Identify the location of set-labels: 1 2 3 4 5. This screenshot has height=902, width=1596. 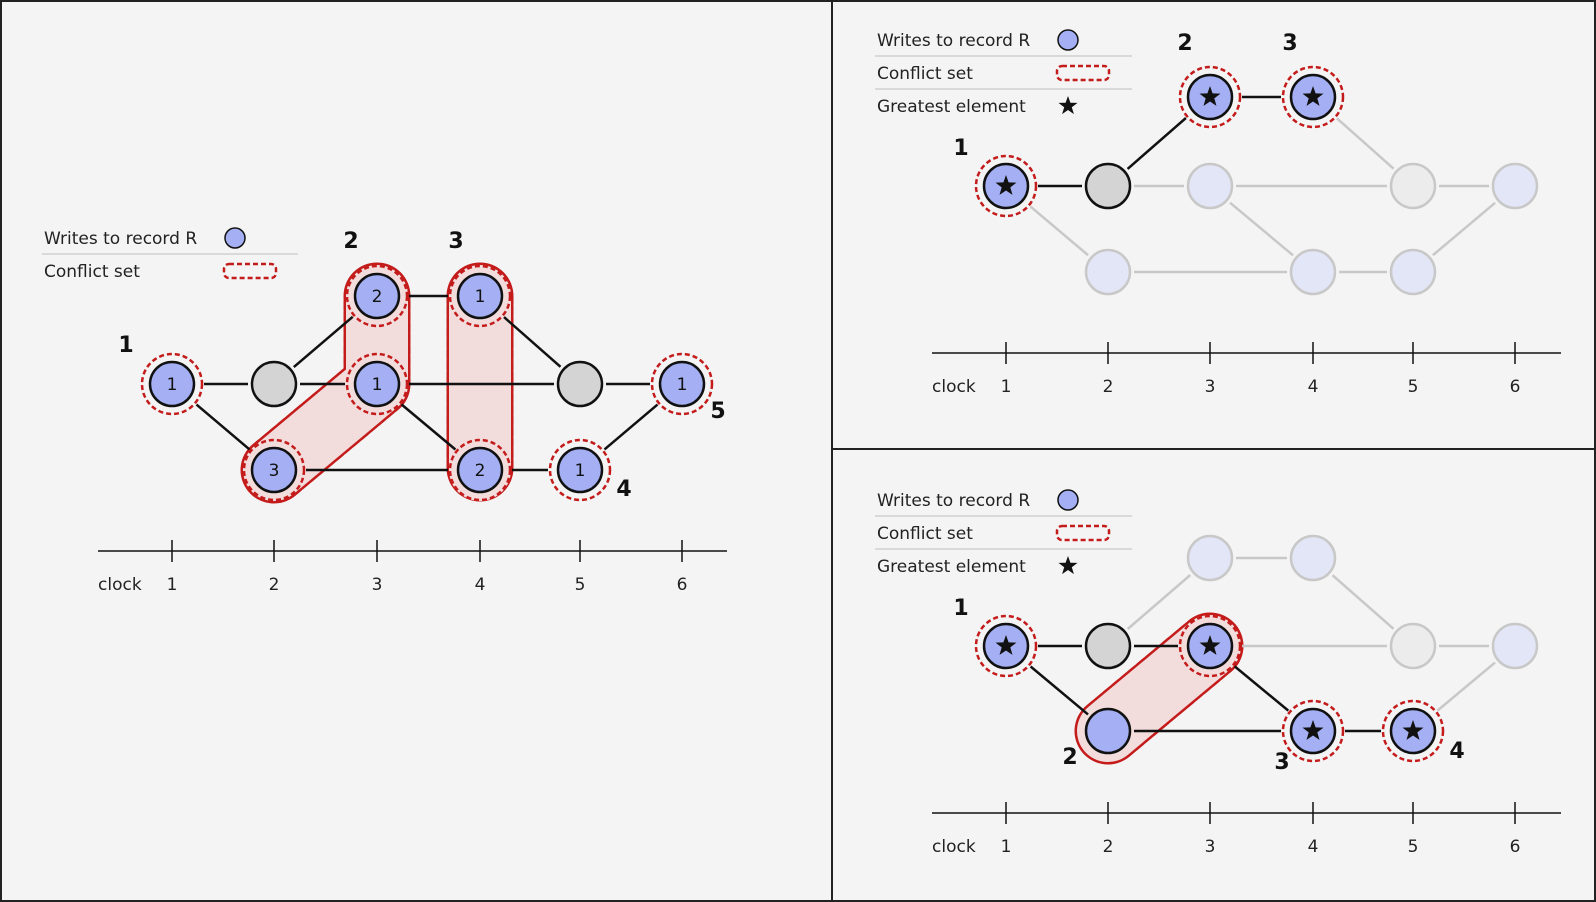
(421, 365).